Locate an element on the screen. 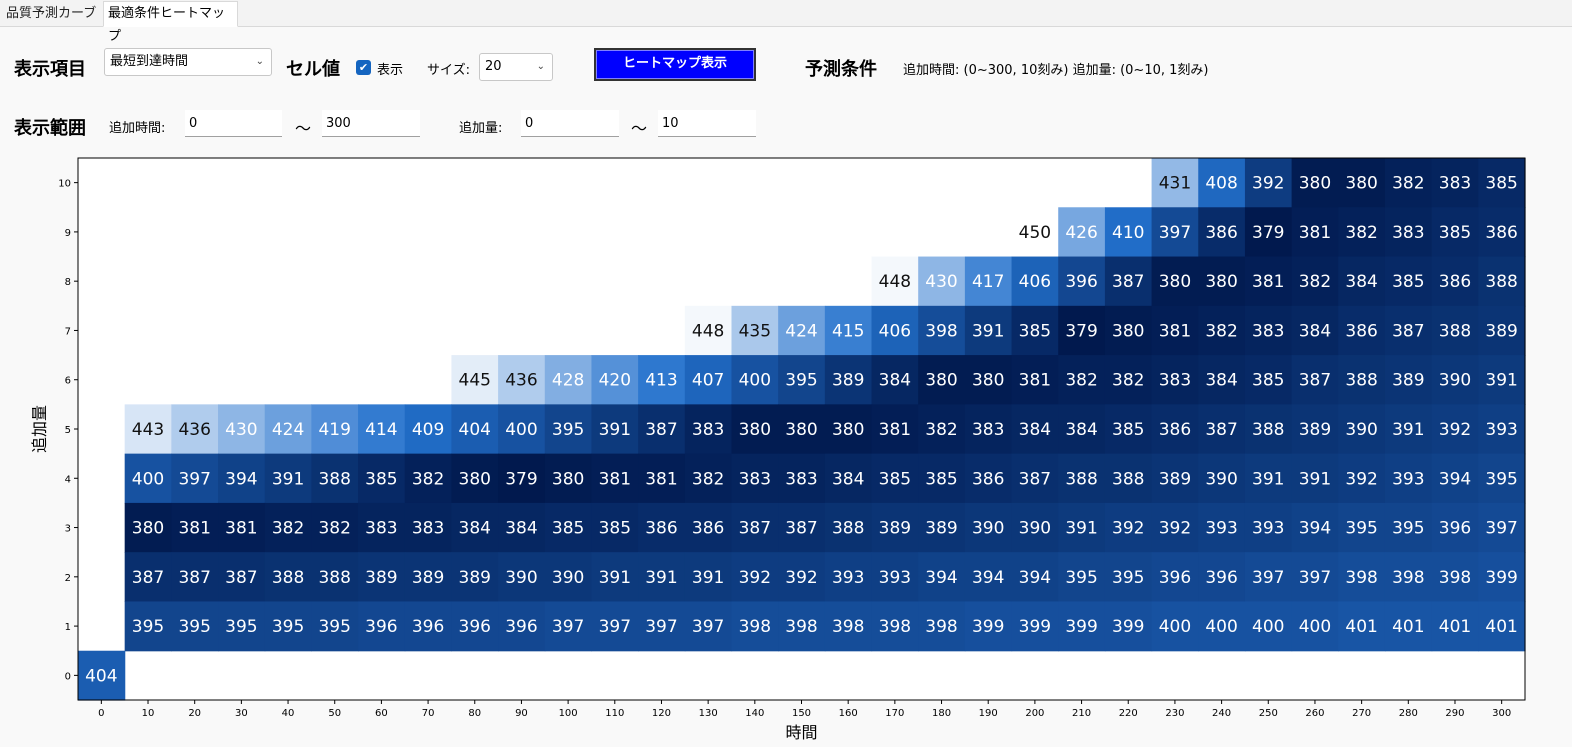  show-values-checkbox: ✔ is located at coordinates (363, 67).